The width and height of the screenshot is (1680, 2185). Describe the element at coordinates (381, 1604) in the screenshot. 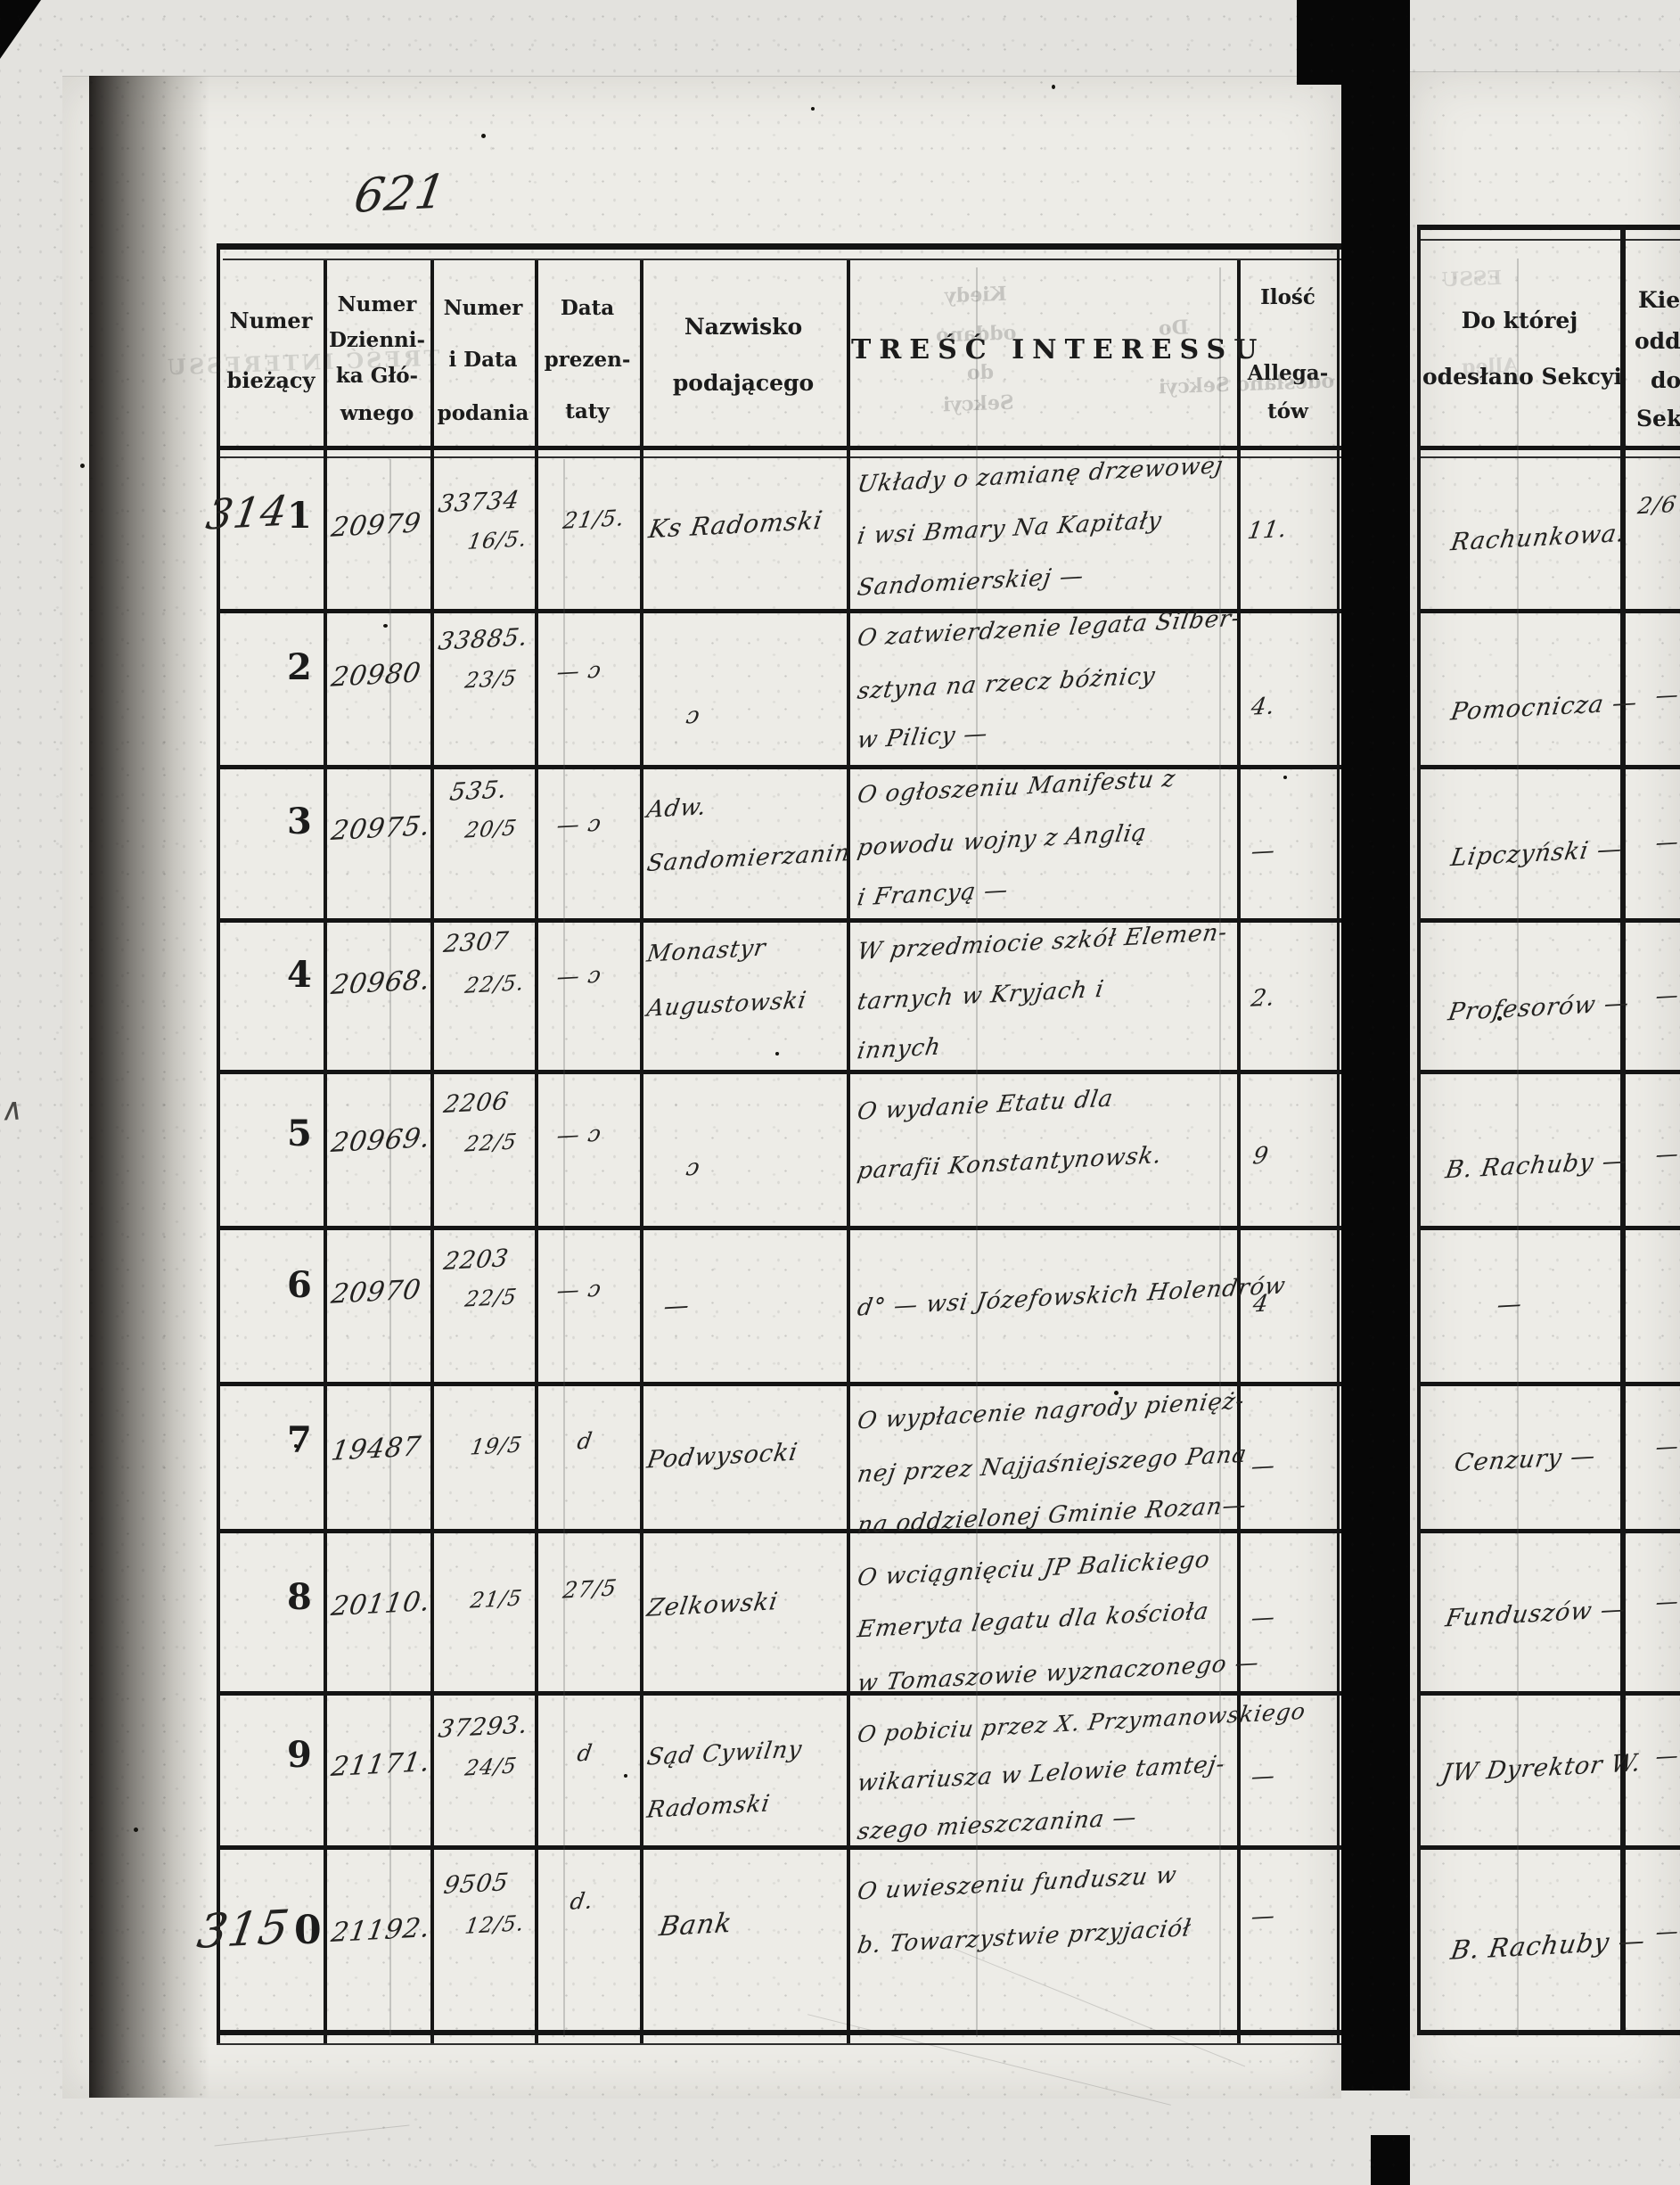

I see `cell-dziennik: 20110.` at that location.